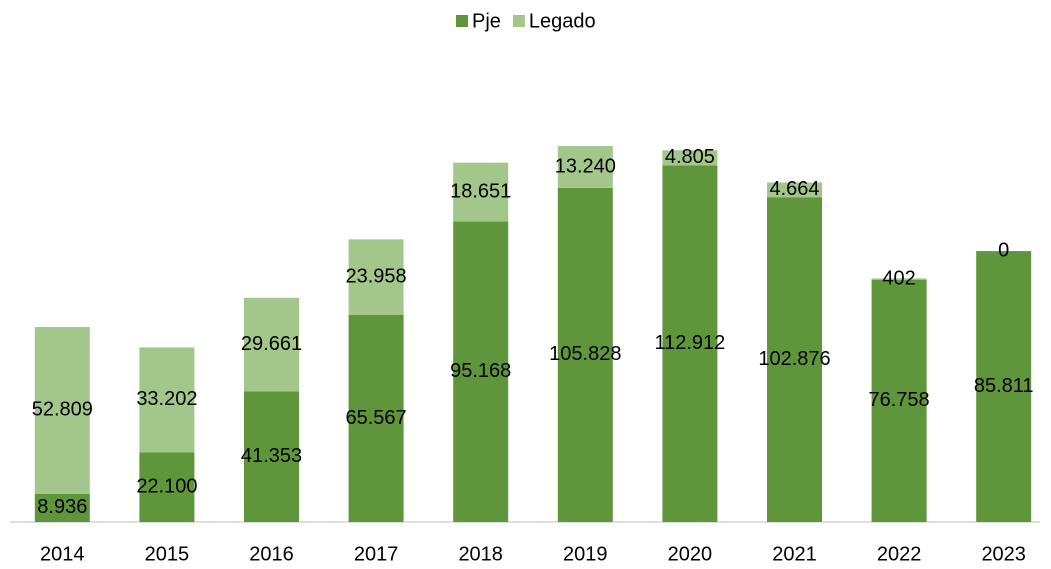 This screenshot has height=569, width=1051. Describe the element at coordinates (690, 554) in the screenshot. I see `x-tick-label: 2020` at that location.